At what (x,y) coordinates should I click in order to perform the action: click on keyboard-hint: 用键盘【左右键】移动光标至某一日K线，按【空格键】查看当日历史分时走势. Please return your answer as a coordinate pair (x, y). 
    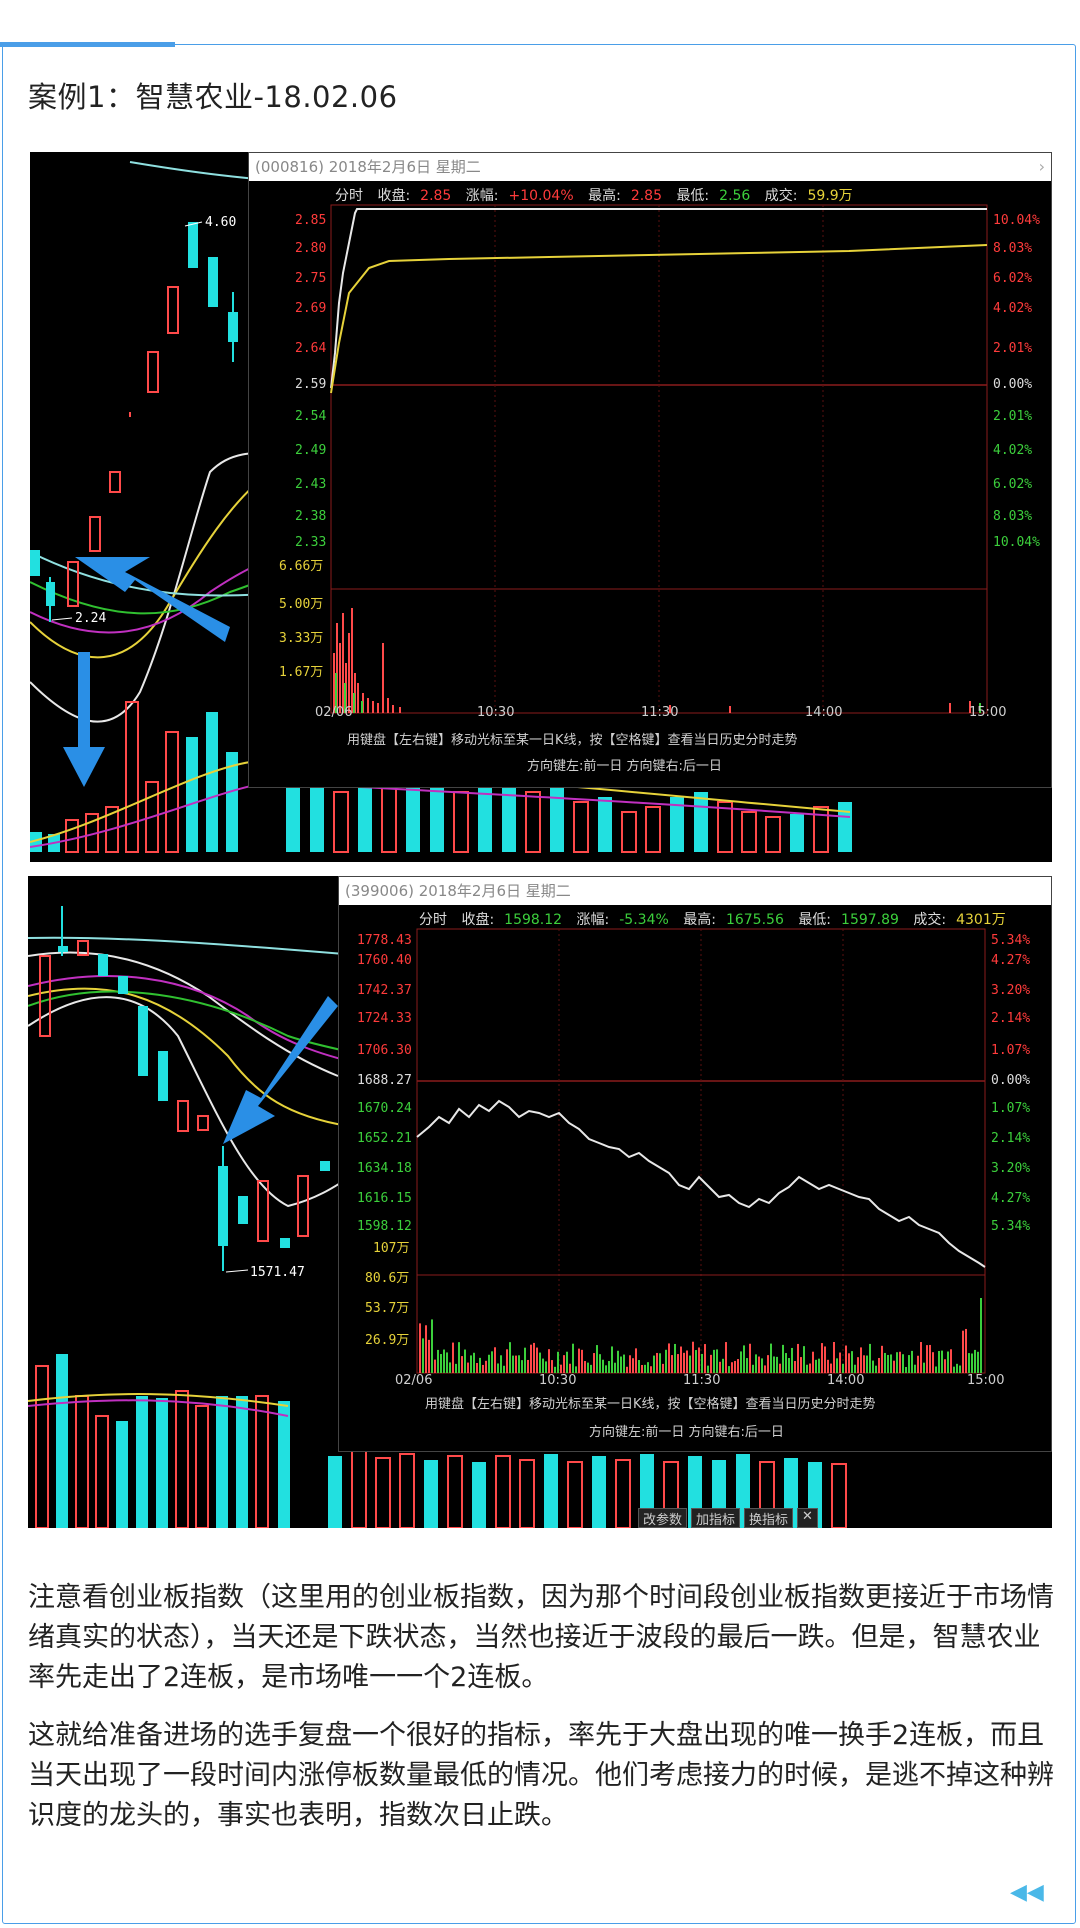
    Looking at the image, I should click on (572, 740).